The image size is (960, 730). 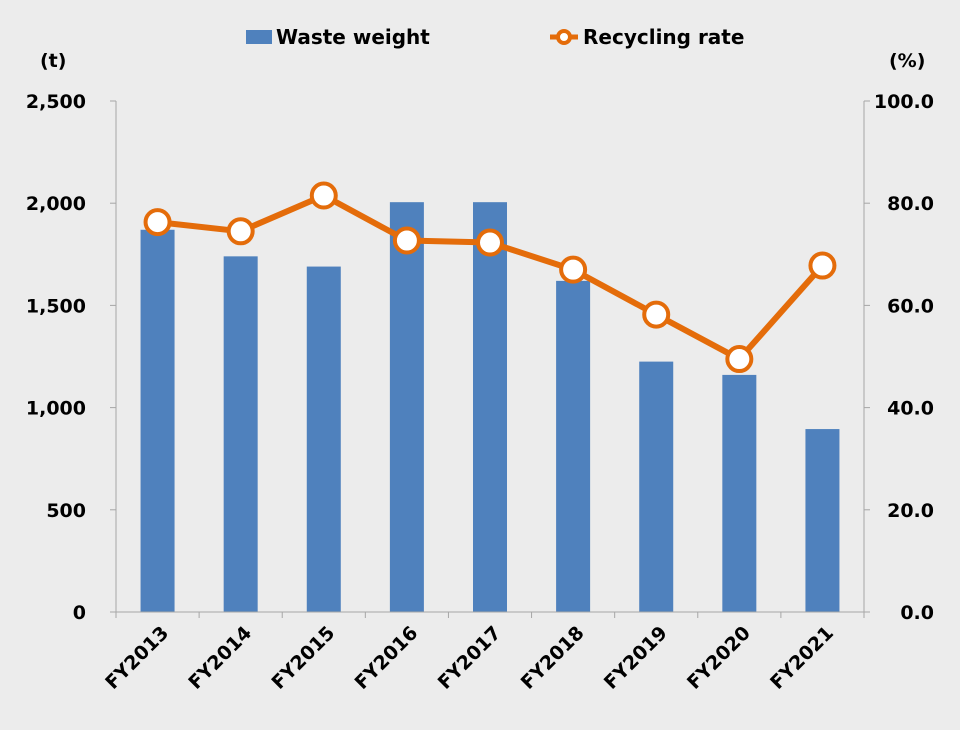 I want to click on x-category-label: FY2015, so click(x=303, y=658).